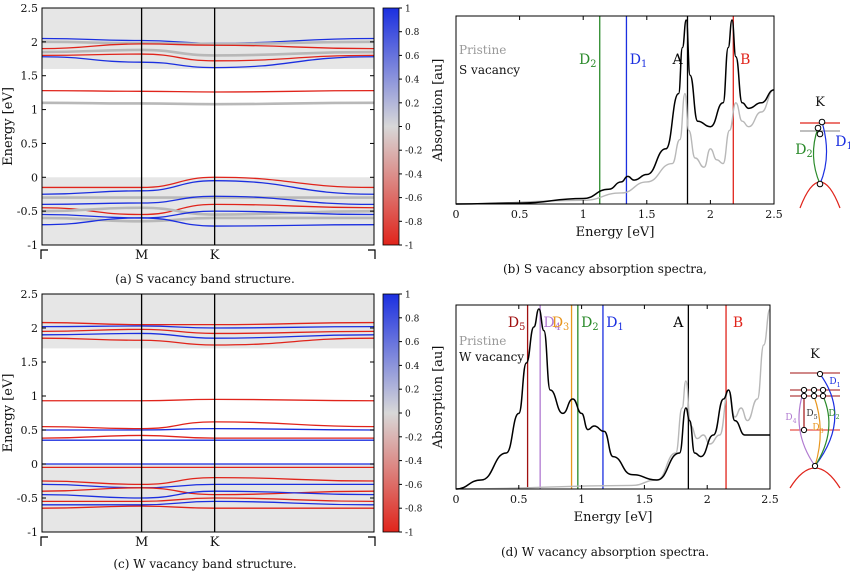 The height and width of the screenshot is (575, 850). What do you see at coordinates (678, 323) in the screenshot?
I see `peak-label: A` at bounding box center [678, 323].